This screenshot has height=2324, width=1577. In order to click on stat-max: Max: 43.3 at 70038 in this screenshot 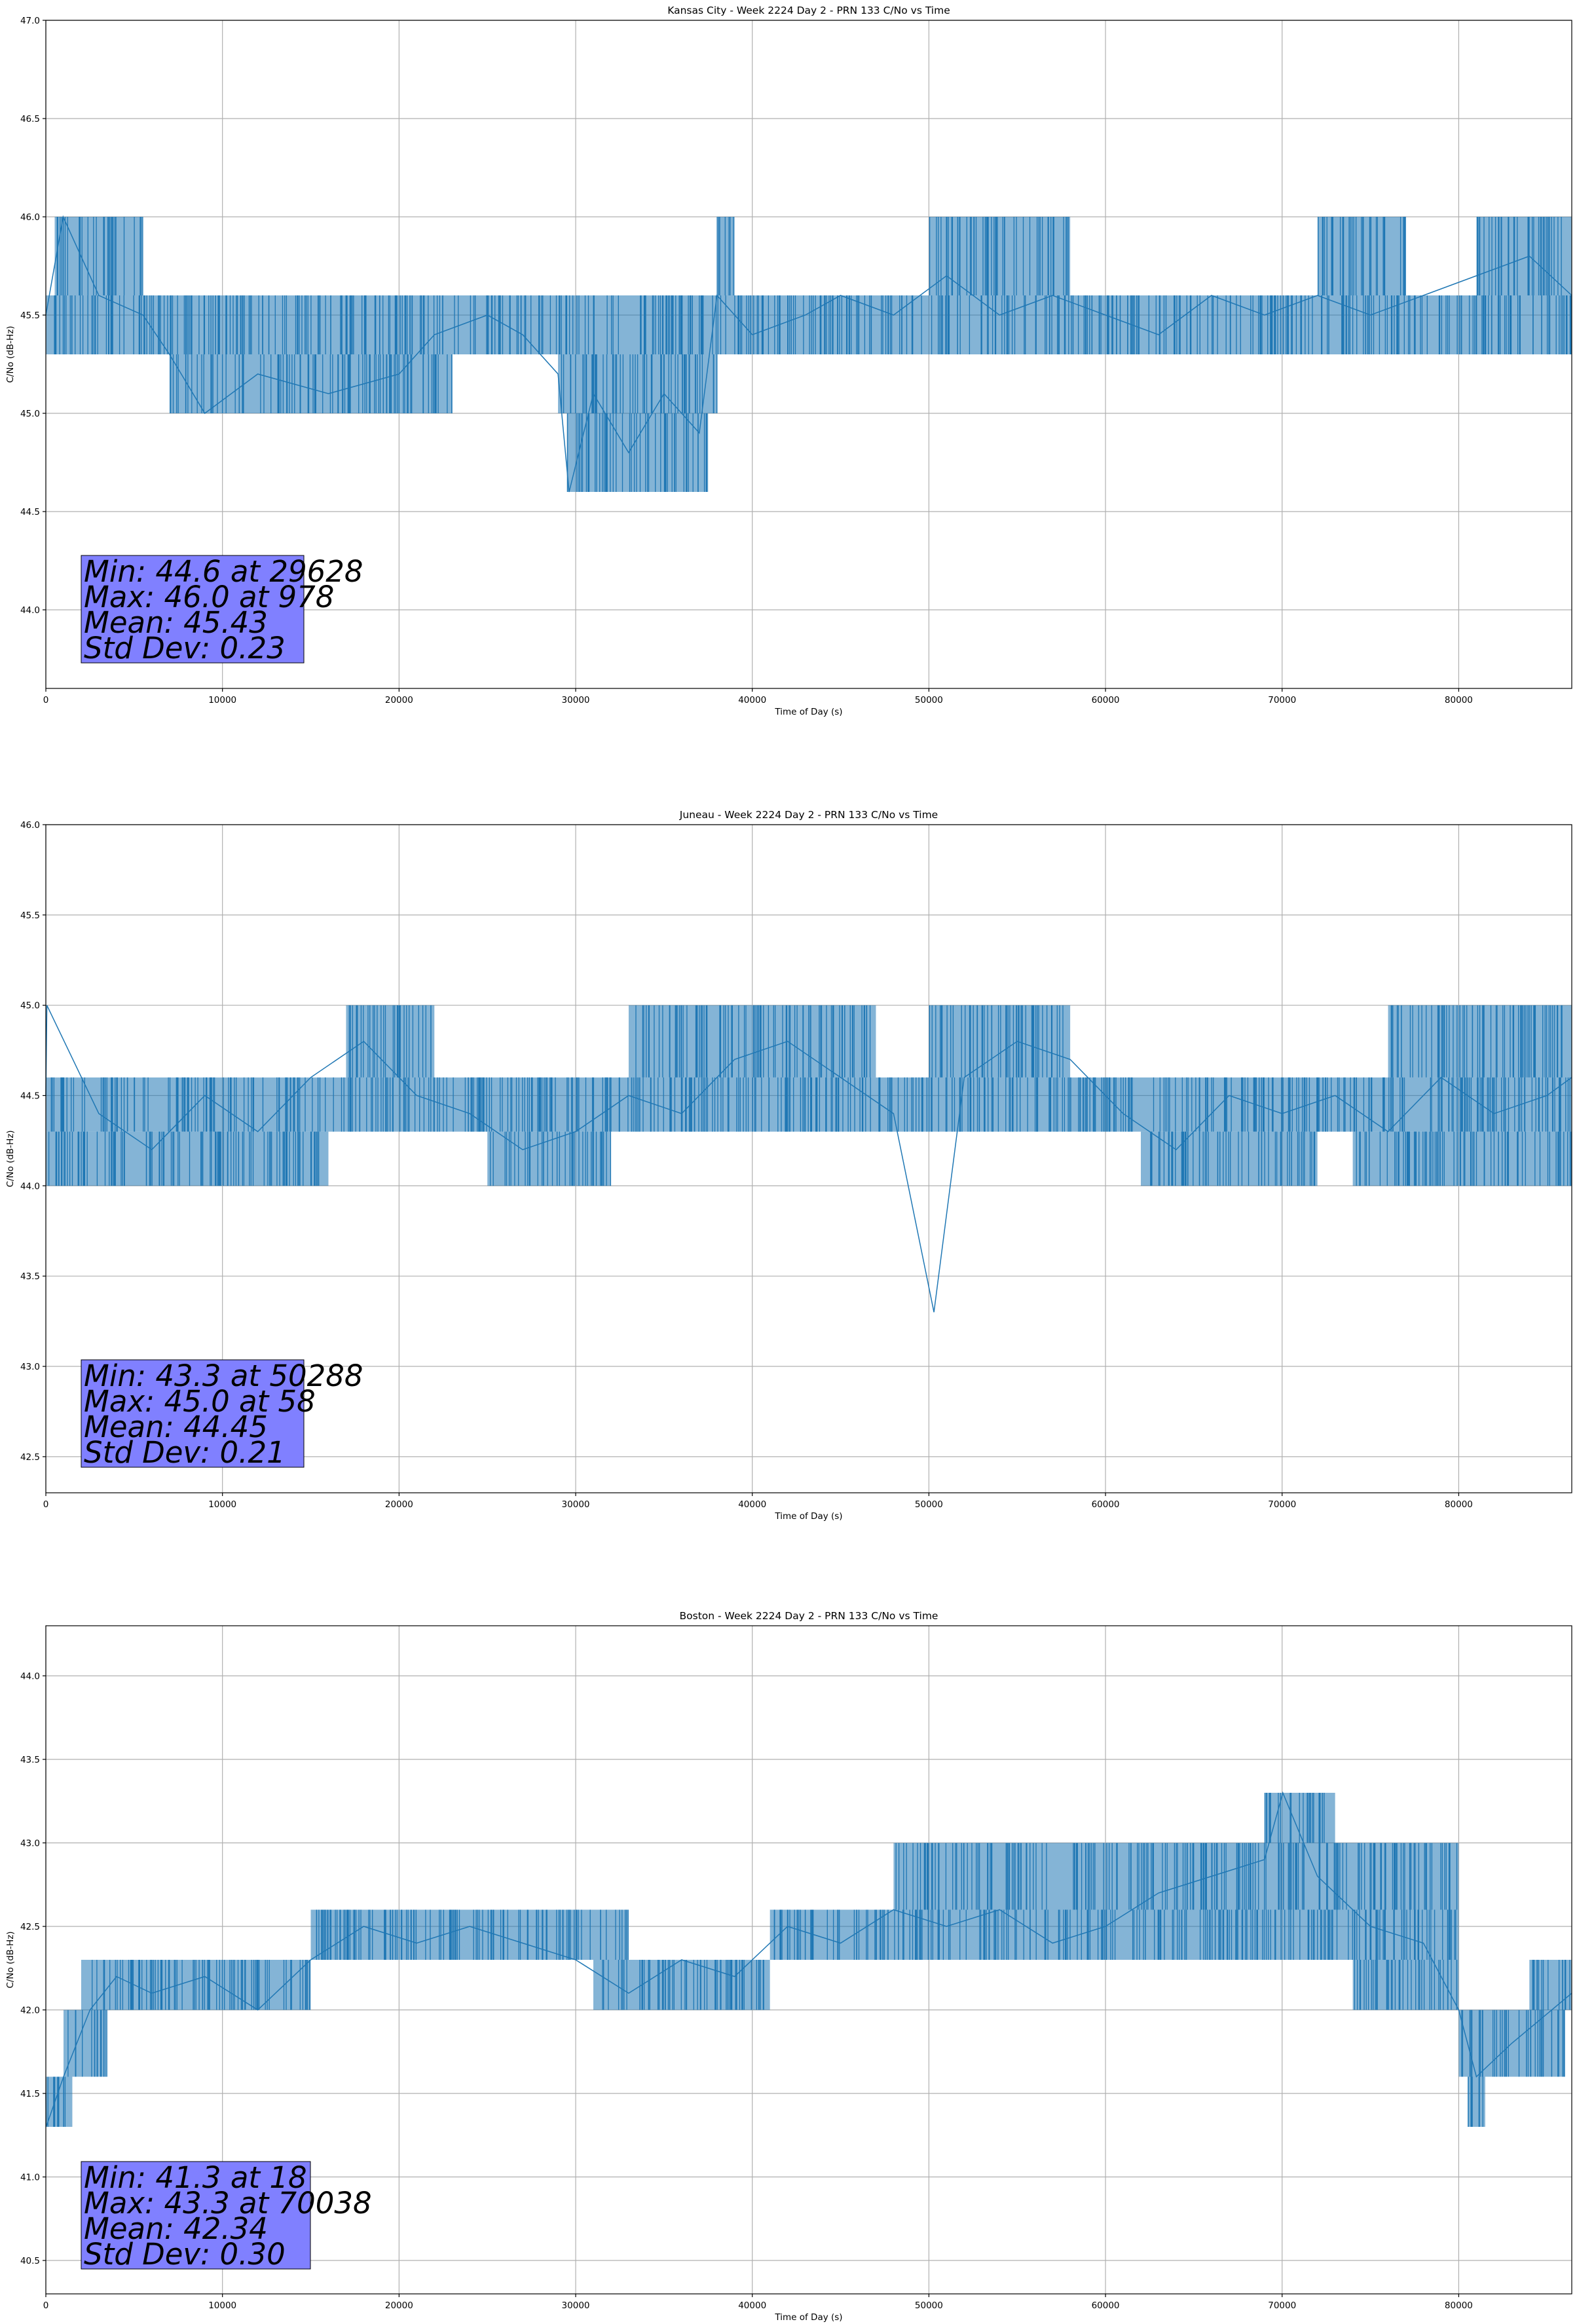, I will do `click(228, 2203)`.